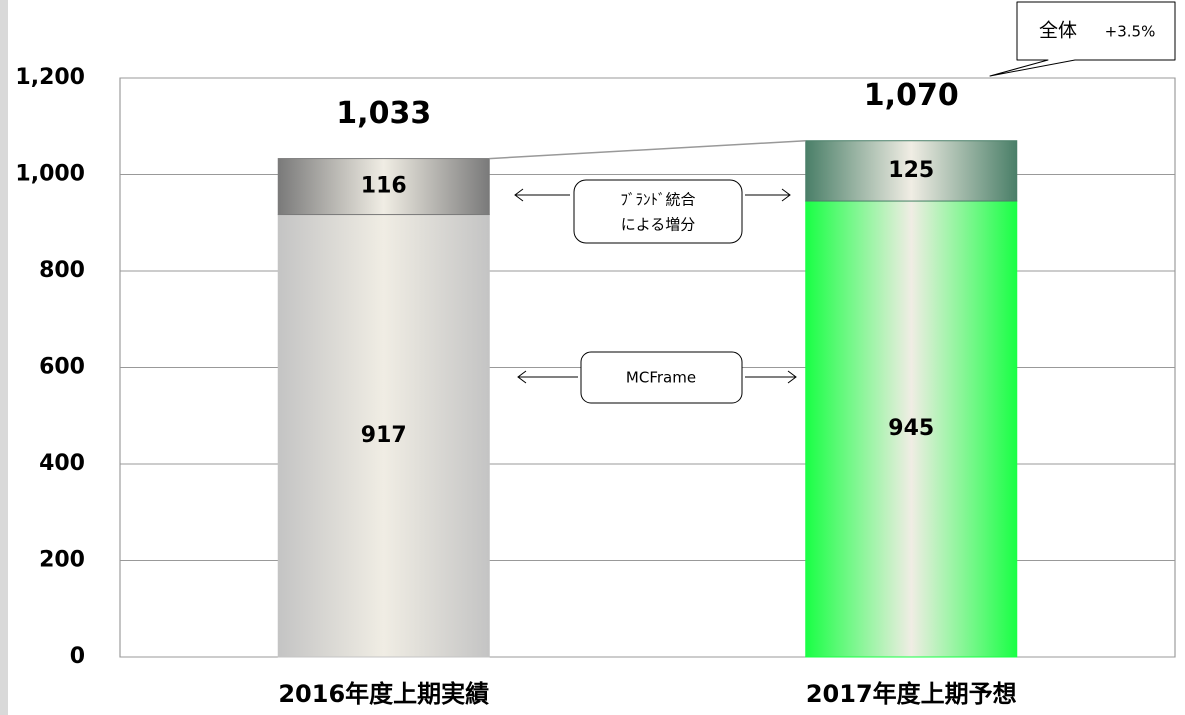  Describe the element at coordinates (50, 174) in the screenshot. I see `y-tick-label: 1,000` at that location.